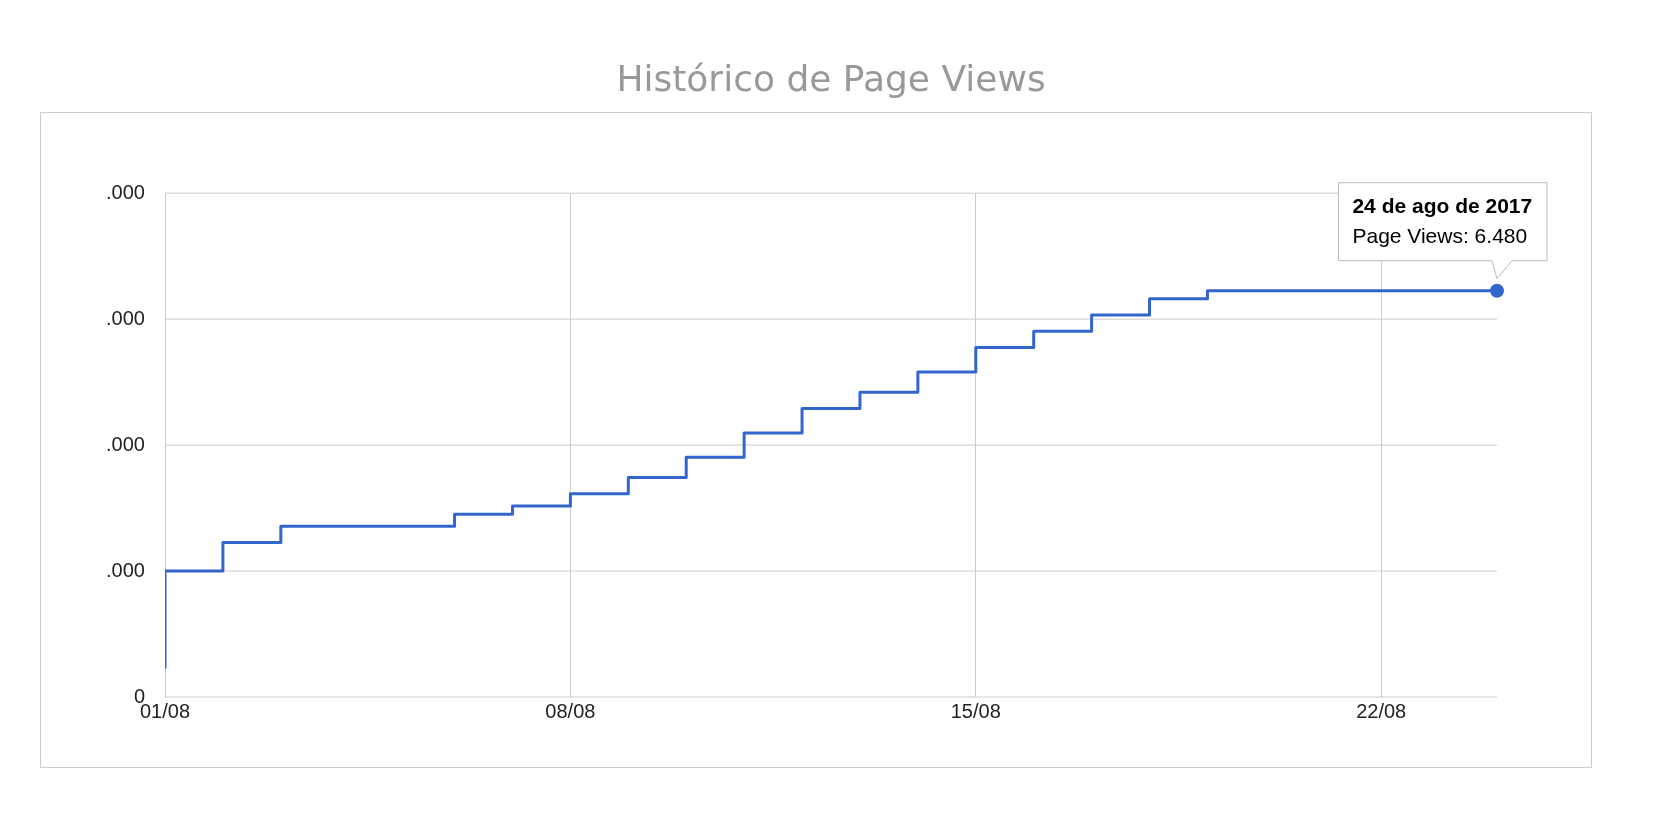 This screenshot has height=822, width=1672. I want to click on x-tick-label: 22/08, so click(1381, 710).